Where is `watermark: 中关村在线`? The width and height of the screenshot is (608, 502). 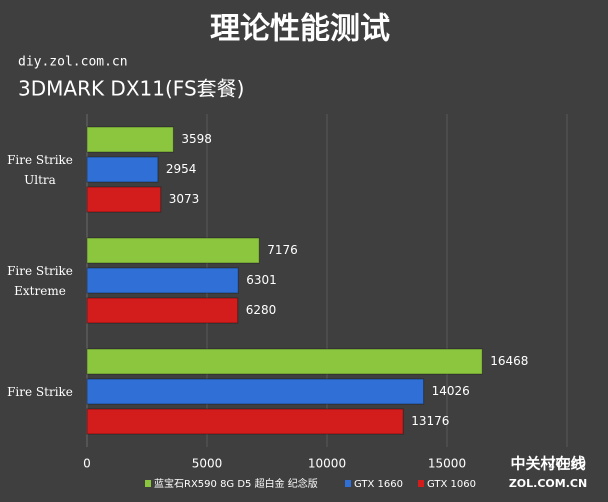 watermark: 中关村在线 is located at coordinates (547, 464).